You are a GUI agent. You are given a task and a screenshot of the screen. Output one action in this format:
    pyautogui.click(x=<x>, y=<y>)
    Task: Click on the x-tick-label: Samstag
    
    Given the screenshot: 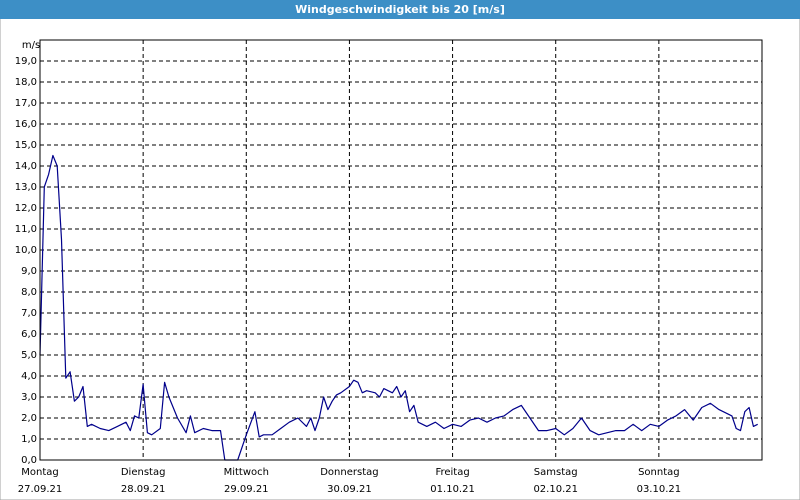 What is the action you would take?
    pyautogui.click(x=556, y=472)
    